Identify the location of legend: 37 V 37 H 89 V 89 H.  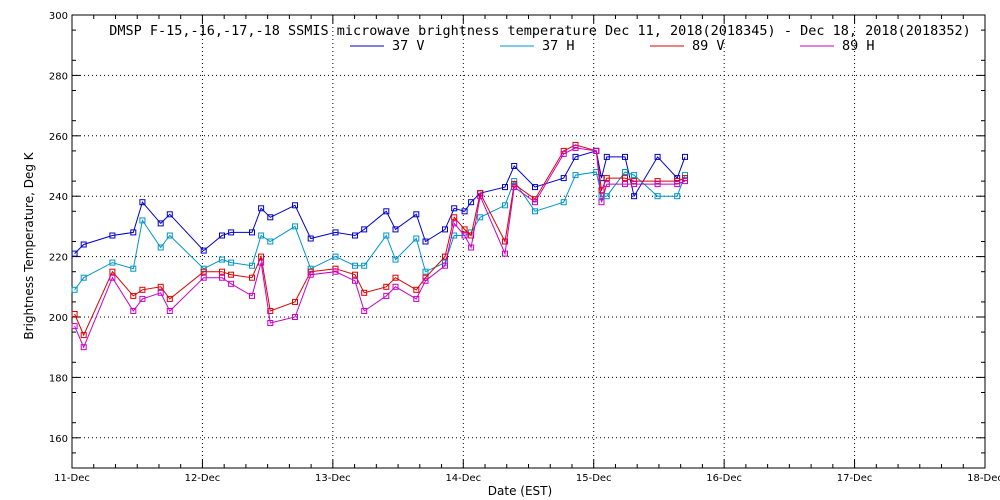
(612, 46).